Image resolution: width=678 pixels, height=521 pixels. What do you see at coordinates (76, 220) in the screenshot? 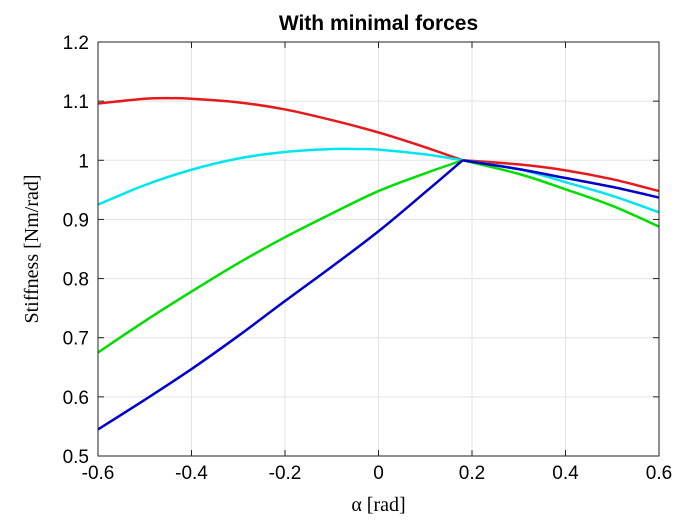
I see `y-tick-label: 0.9` at bounding box center [76, 220].